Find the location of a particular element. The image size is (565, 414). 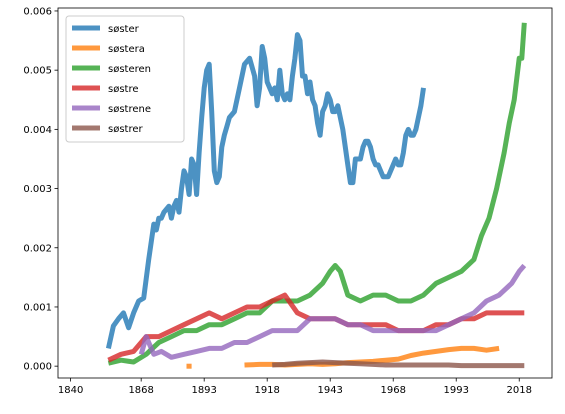

legend-label: søsteren is located at coordinates (129, 69).